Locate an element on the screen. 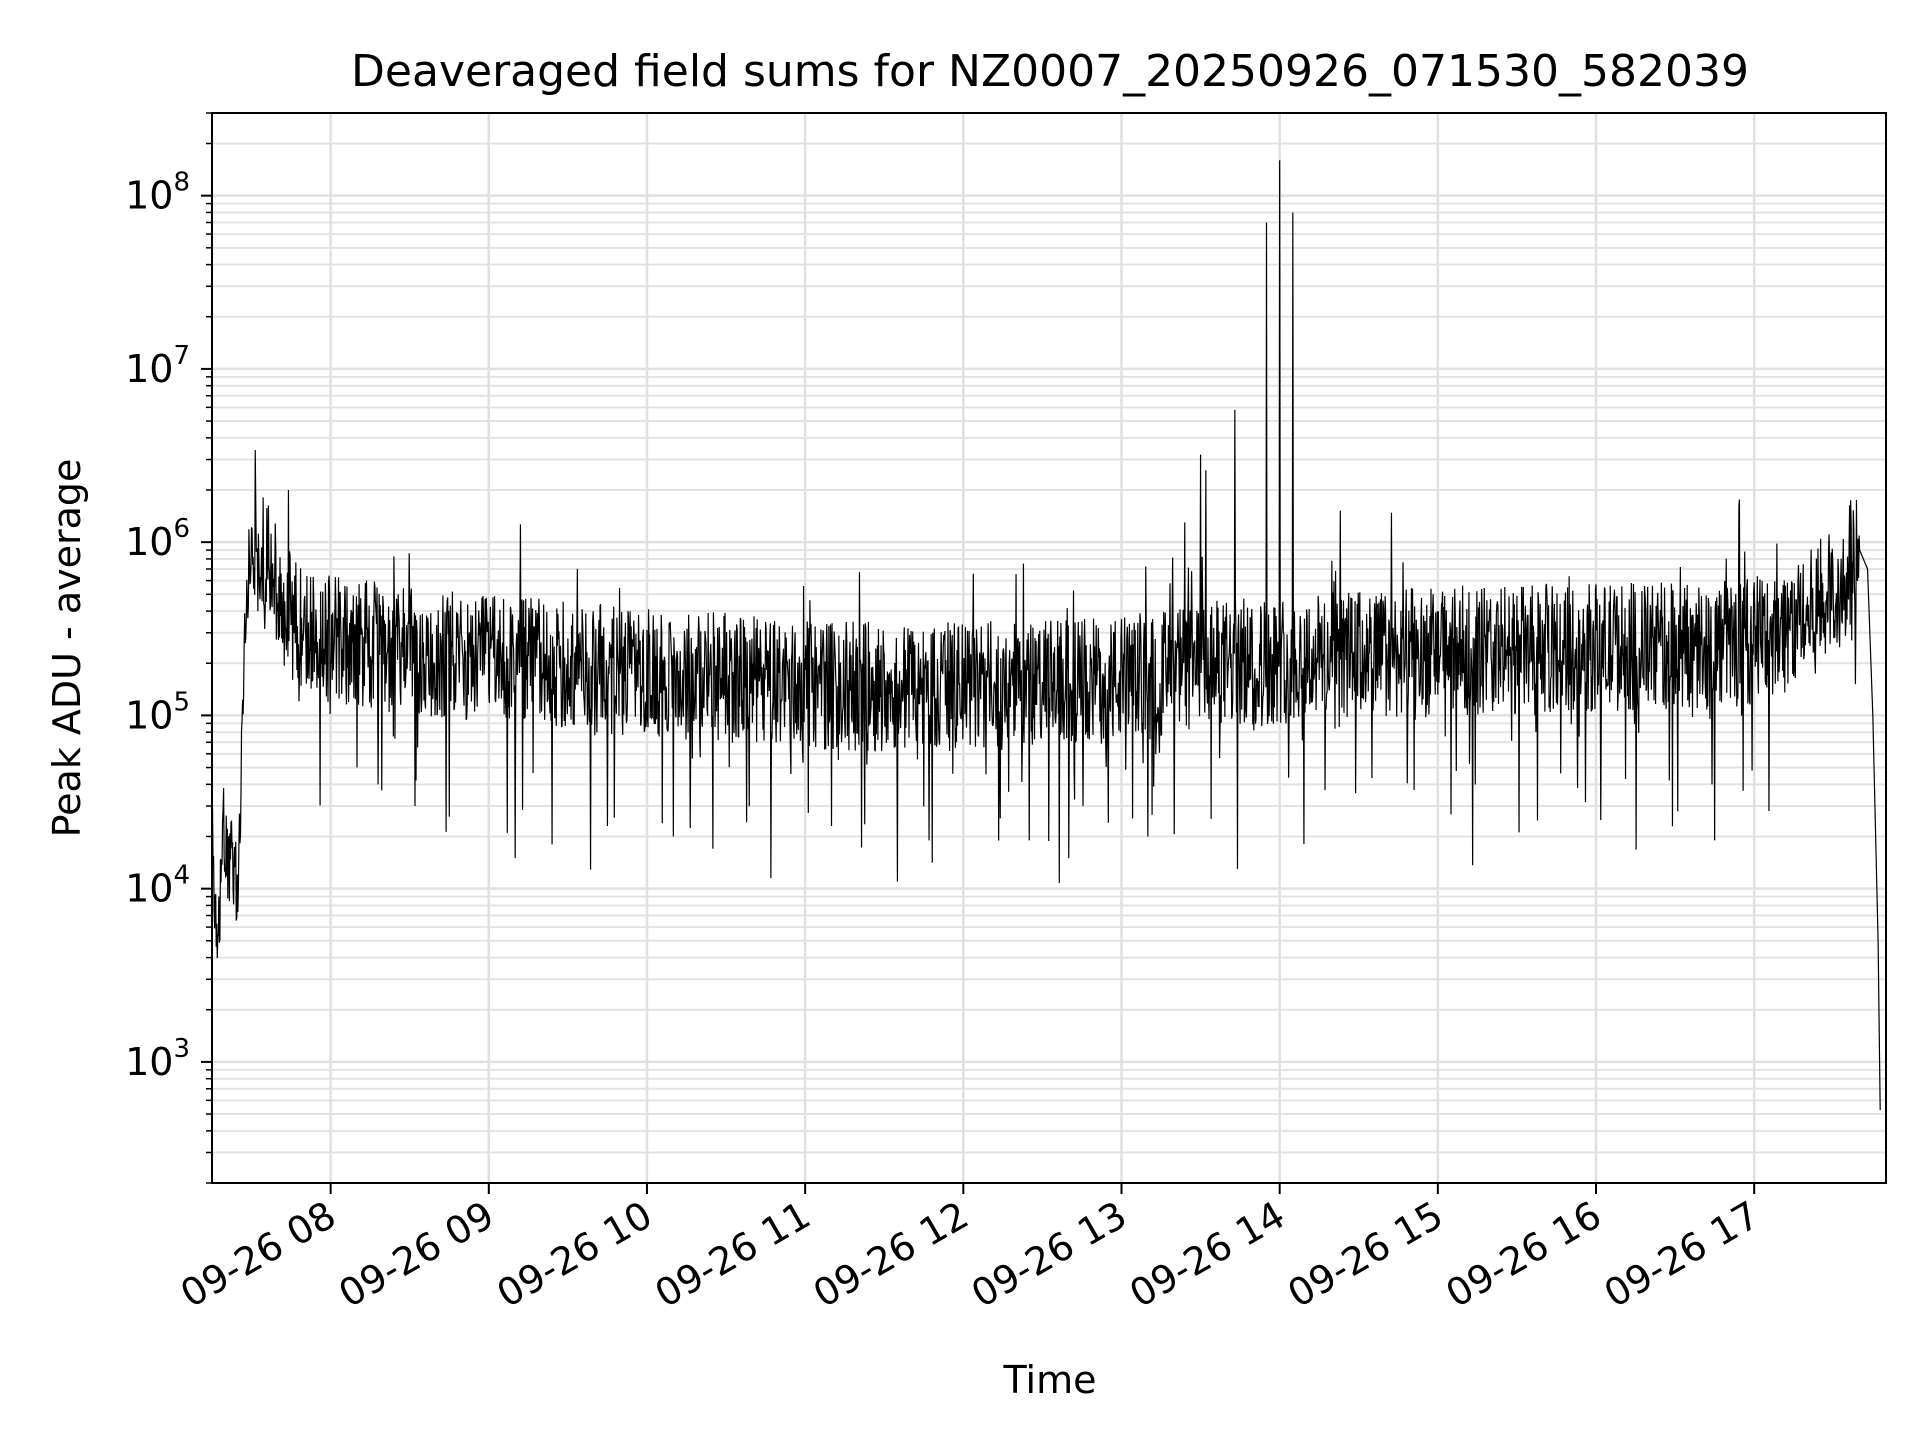 The width and height of the screenshot is (1920, 1445). y-axis-label: Peak ADU - average is located at coordinates (67, 648).